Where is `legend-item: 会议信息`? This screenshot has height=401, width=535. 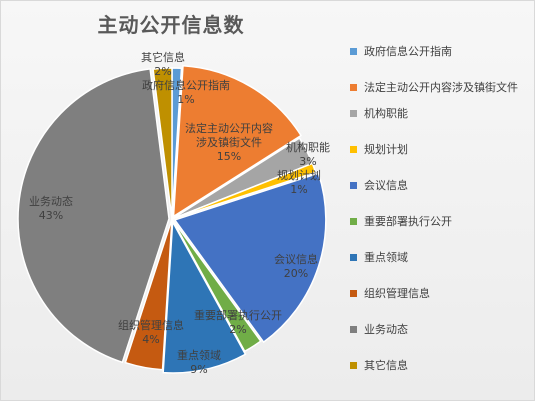
legend-item: 会议信息 is located at coordinates (440, 186).